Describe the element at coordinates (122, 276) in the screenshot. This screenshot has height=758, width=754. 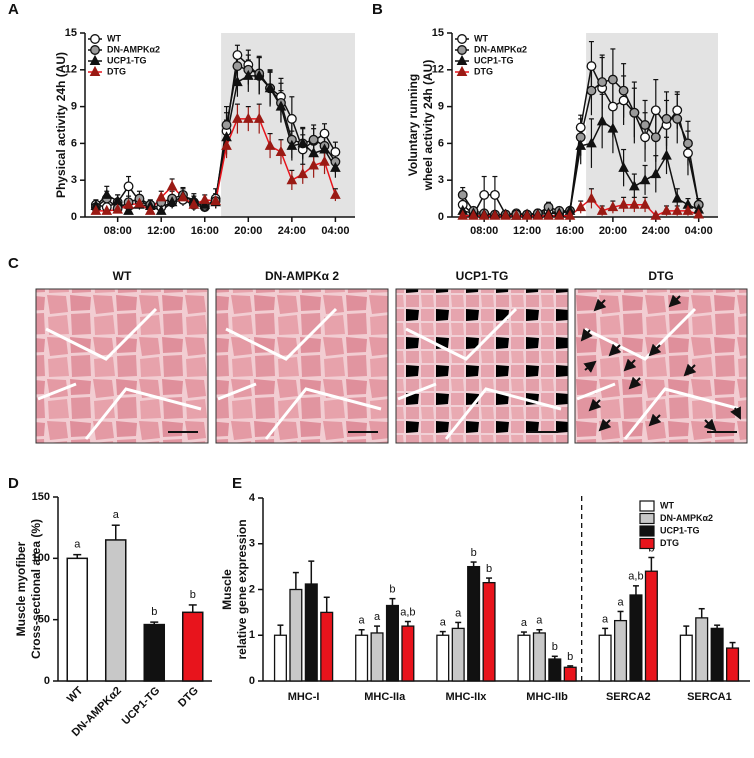
I see `image-title: WT` at that location.